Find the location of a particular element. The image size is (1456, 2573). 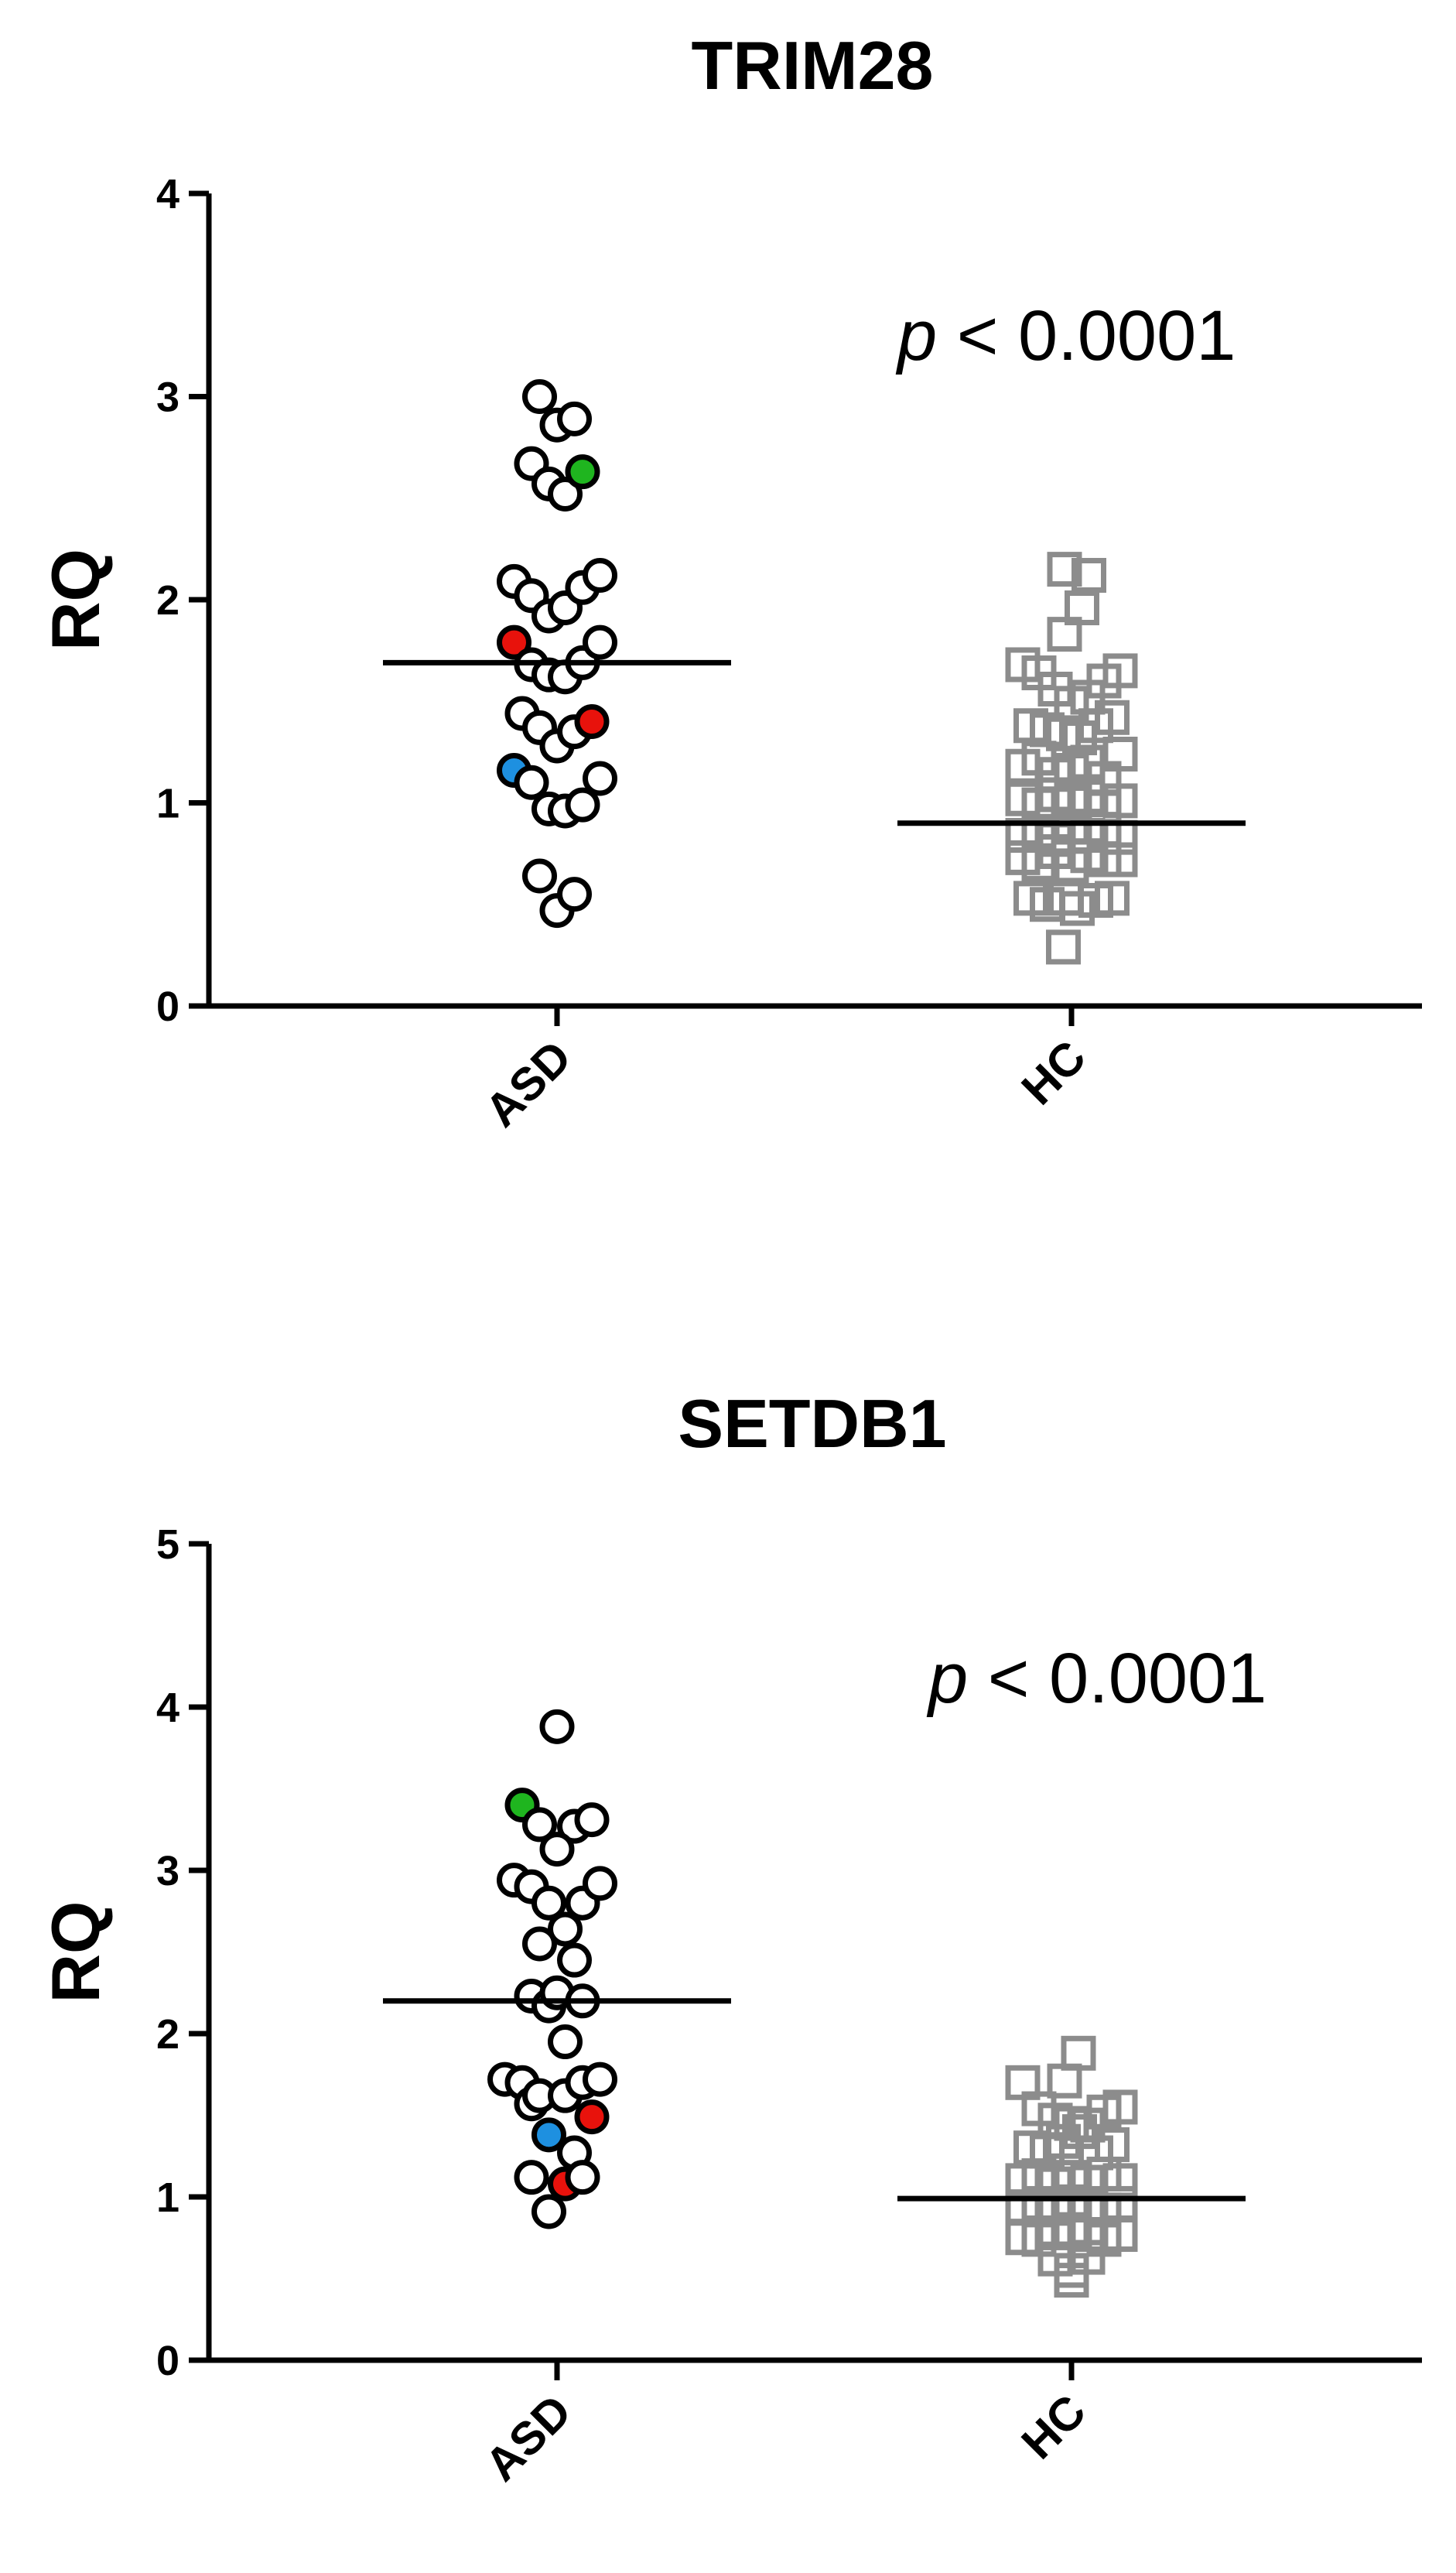

chart-title: SETDB1 is located at coordinates (812, 1423).